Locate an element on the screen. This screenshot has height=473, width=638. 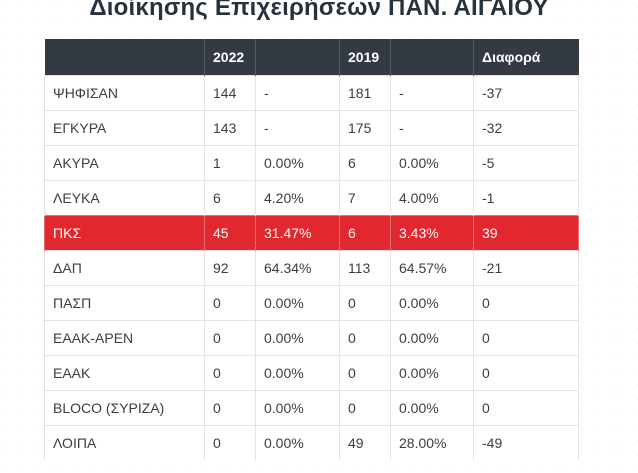
cell-difference: 39 is located at coordinates (526, 233).